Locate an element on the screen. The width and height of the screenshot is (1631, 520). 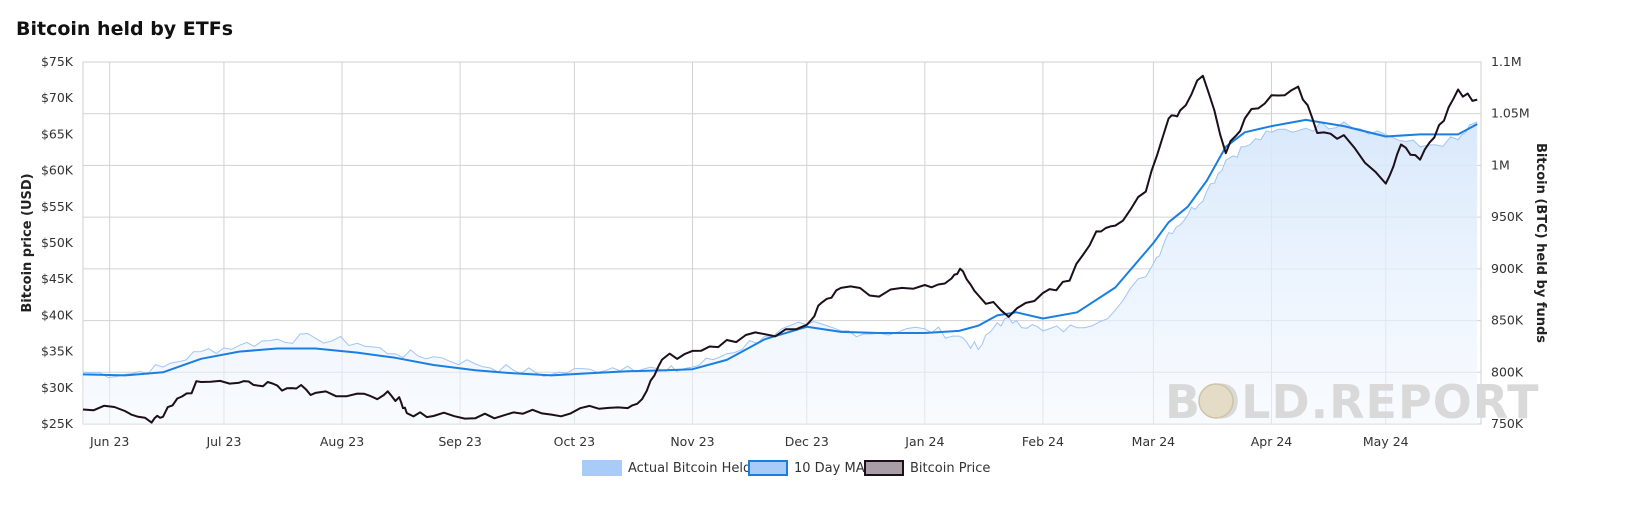
y-left-tick-label: $55K is located at coordinates (57, 206).